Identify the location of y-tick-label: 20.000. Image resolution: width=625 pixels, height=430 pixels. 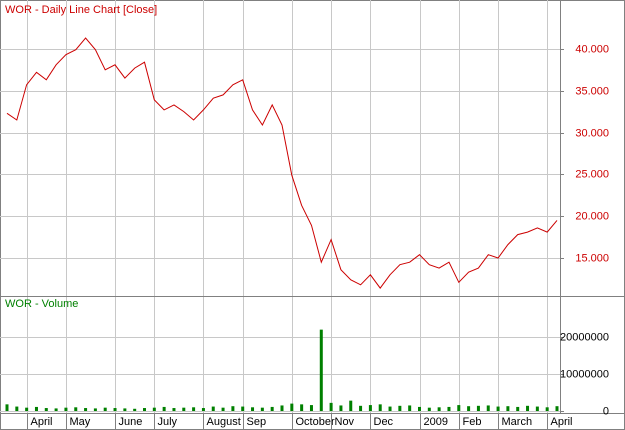
(592, 216).